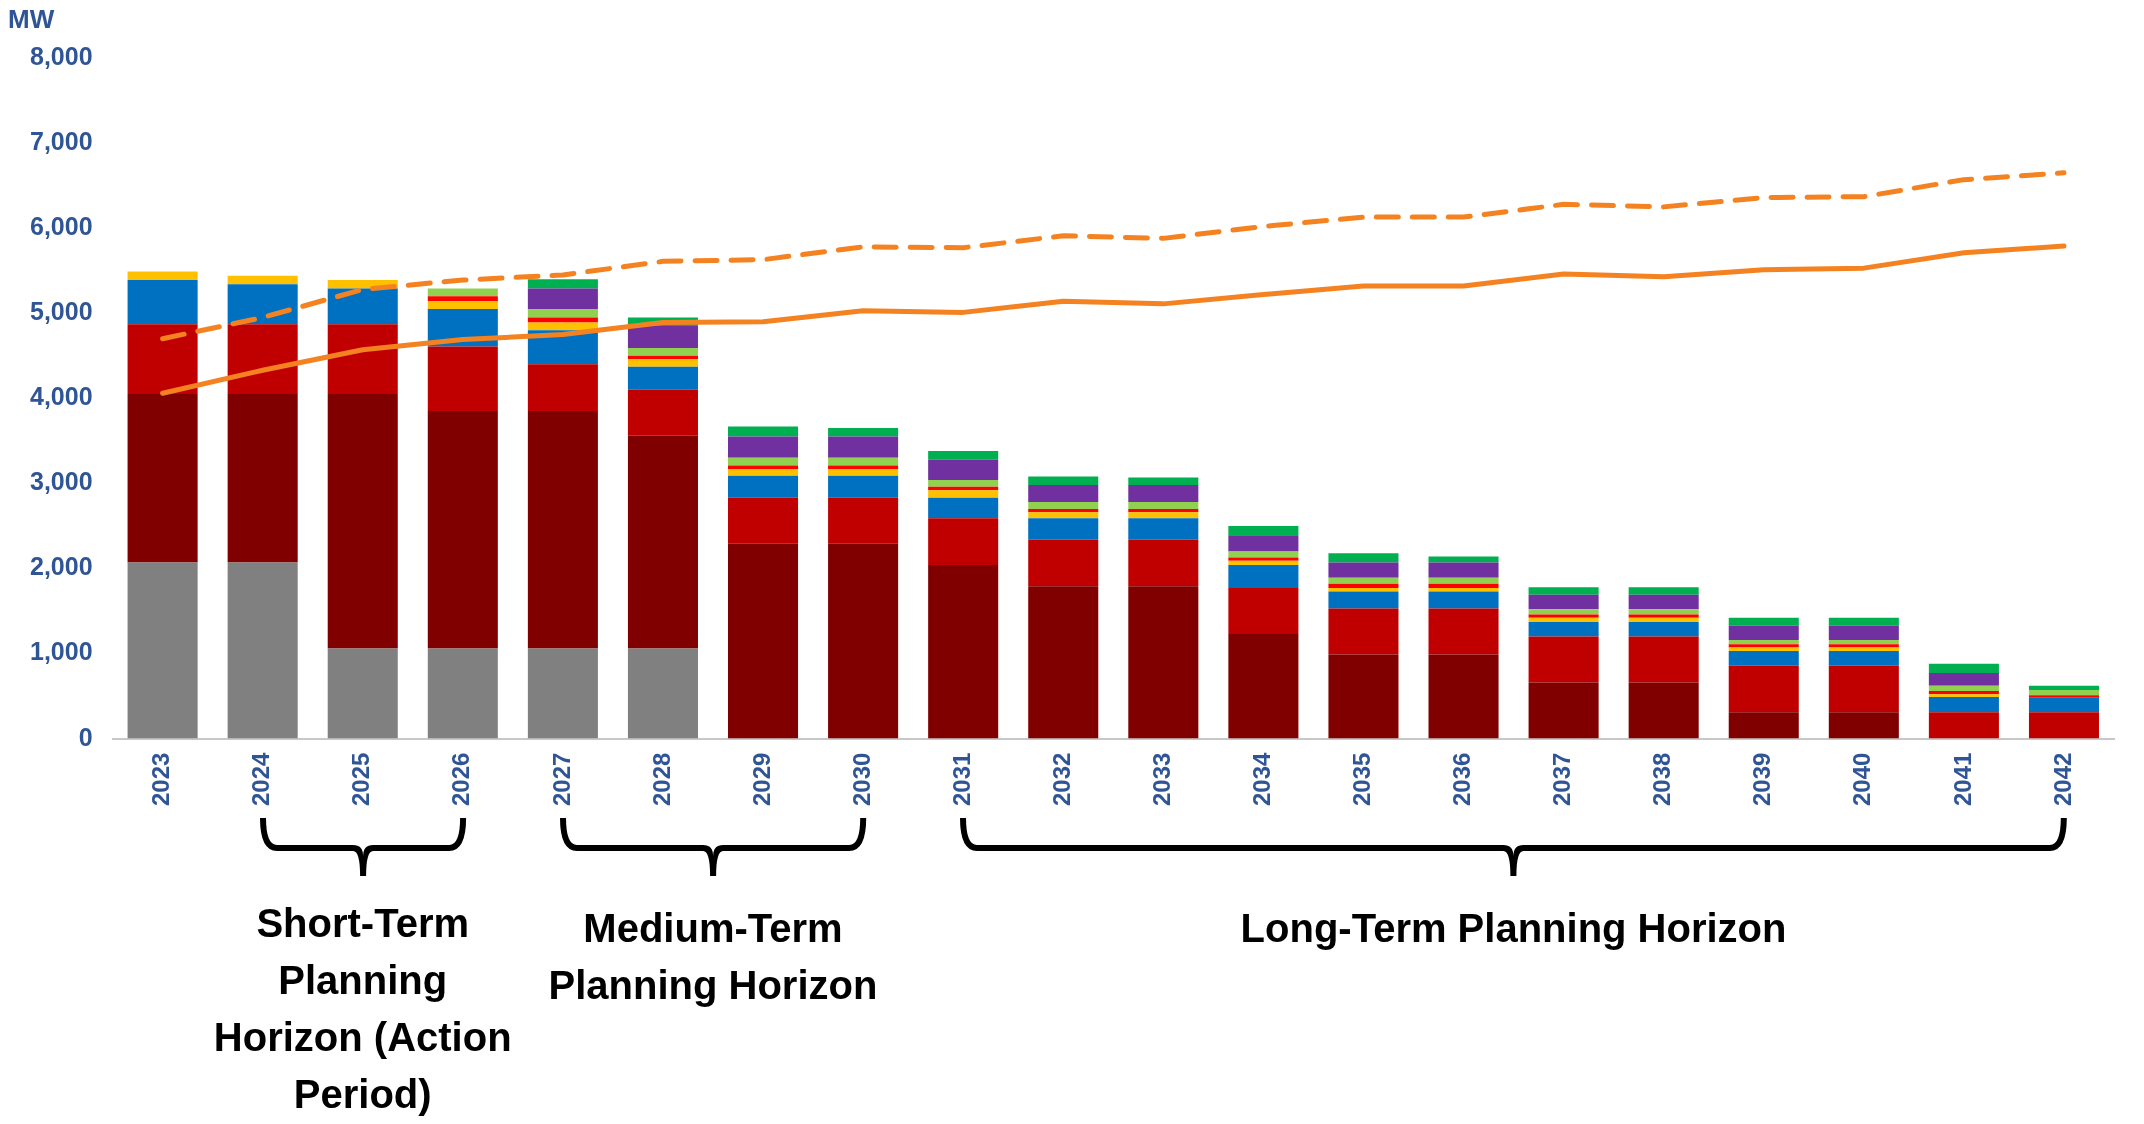 This screenshot has height=1124, width=2144. What do you see at coordinates (61, 566) in the screenshot?
I see `y-tick-label: 2,000` at bounding box center [61, 566].